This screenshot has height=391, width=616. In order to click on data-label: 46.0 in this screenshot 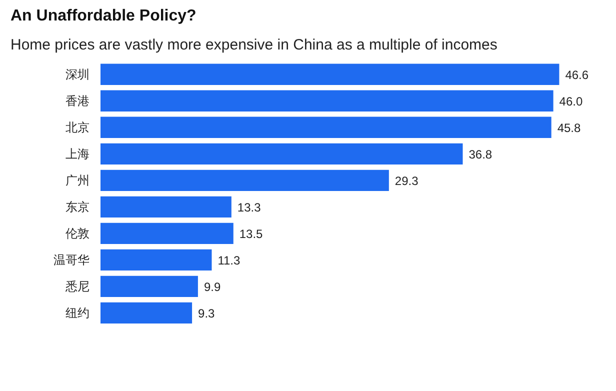, I will do `click(571, 101)`.